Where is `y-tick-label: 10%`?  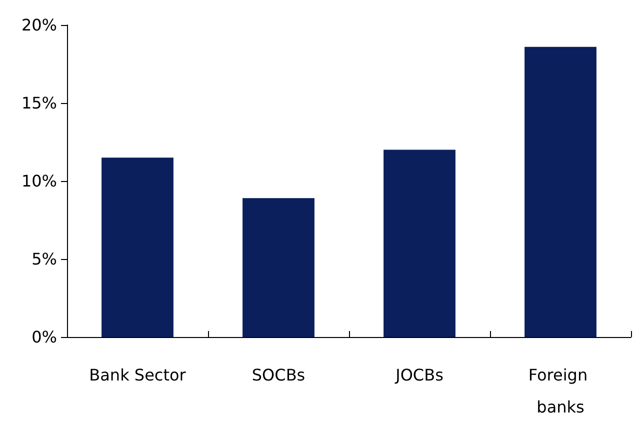 y-tick-label: 10% is located at coordinates (39, 181).